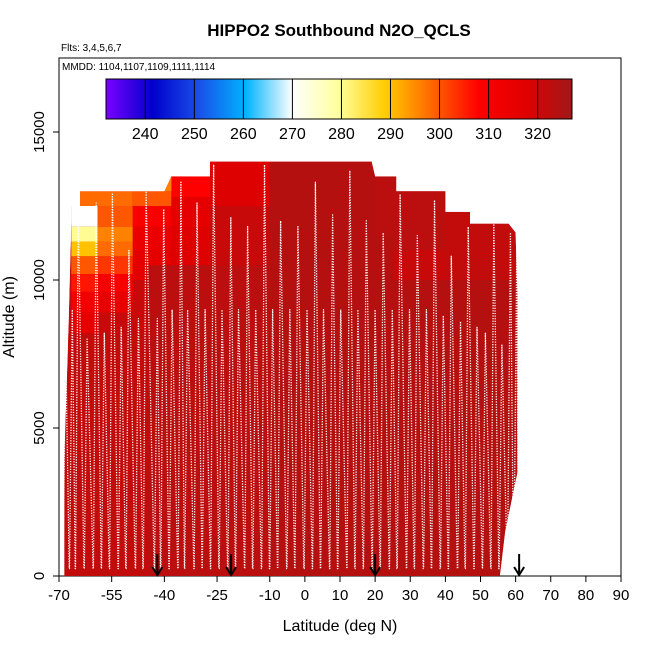  What do you see at coordinates (439, 134) in the screenshot?
I see `colorbar-tick-label: 300` at bounding box center [439, 134].